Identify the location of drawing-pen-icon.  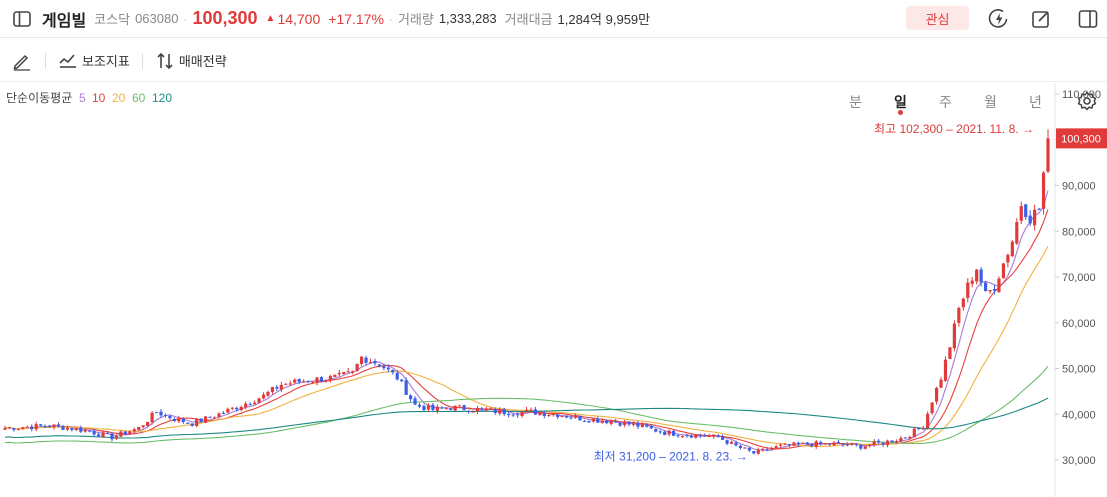
(22, 61).